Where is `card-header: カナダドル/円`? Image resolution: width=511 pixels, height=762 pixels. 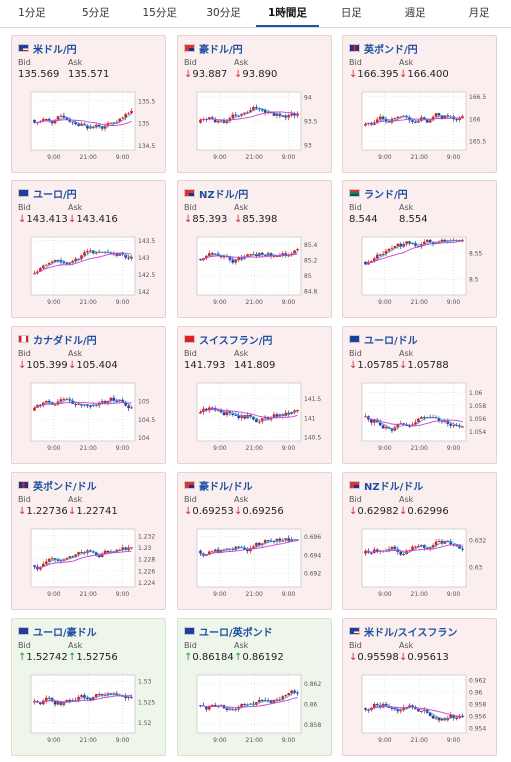
card-header: カナダドル/円 is located at coordinates (57, 339).